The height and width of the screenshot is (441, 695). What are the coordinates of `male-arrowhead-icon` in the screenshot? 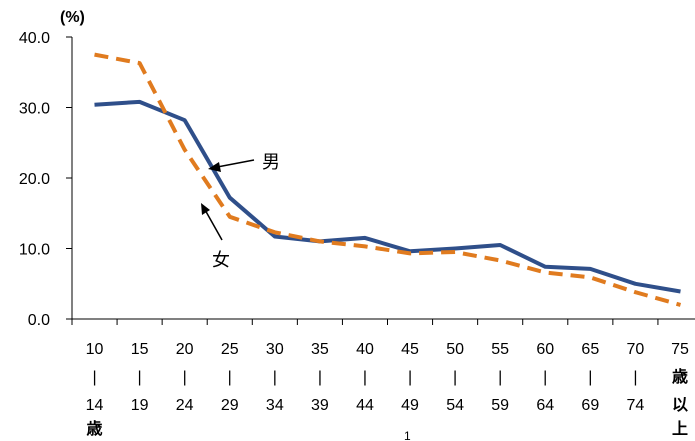 It's located at (214, 167).